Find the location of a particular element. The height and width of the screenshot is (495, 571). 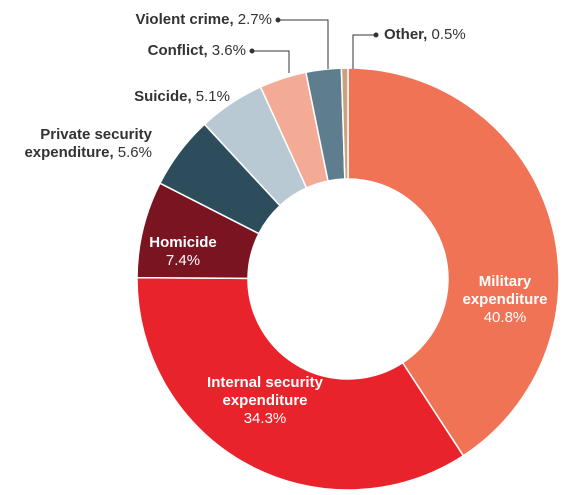

slice-label: Conflict, 3.6% is located at coordinates (196, 50).